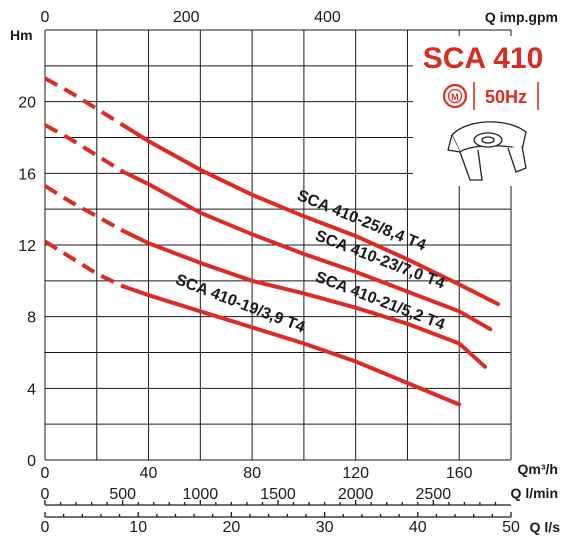  Describe the element at coordinates (356, 494) in the screenshot. I see `lpm-tick-label: 2000` at that location.